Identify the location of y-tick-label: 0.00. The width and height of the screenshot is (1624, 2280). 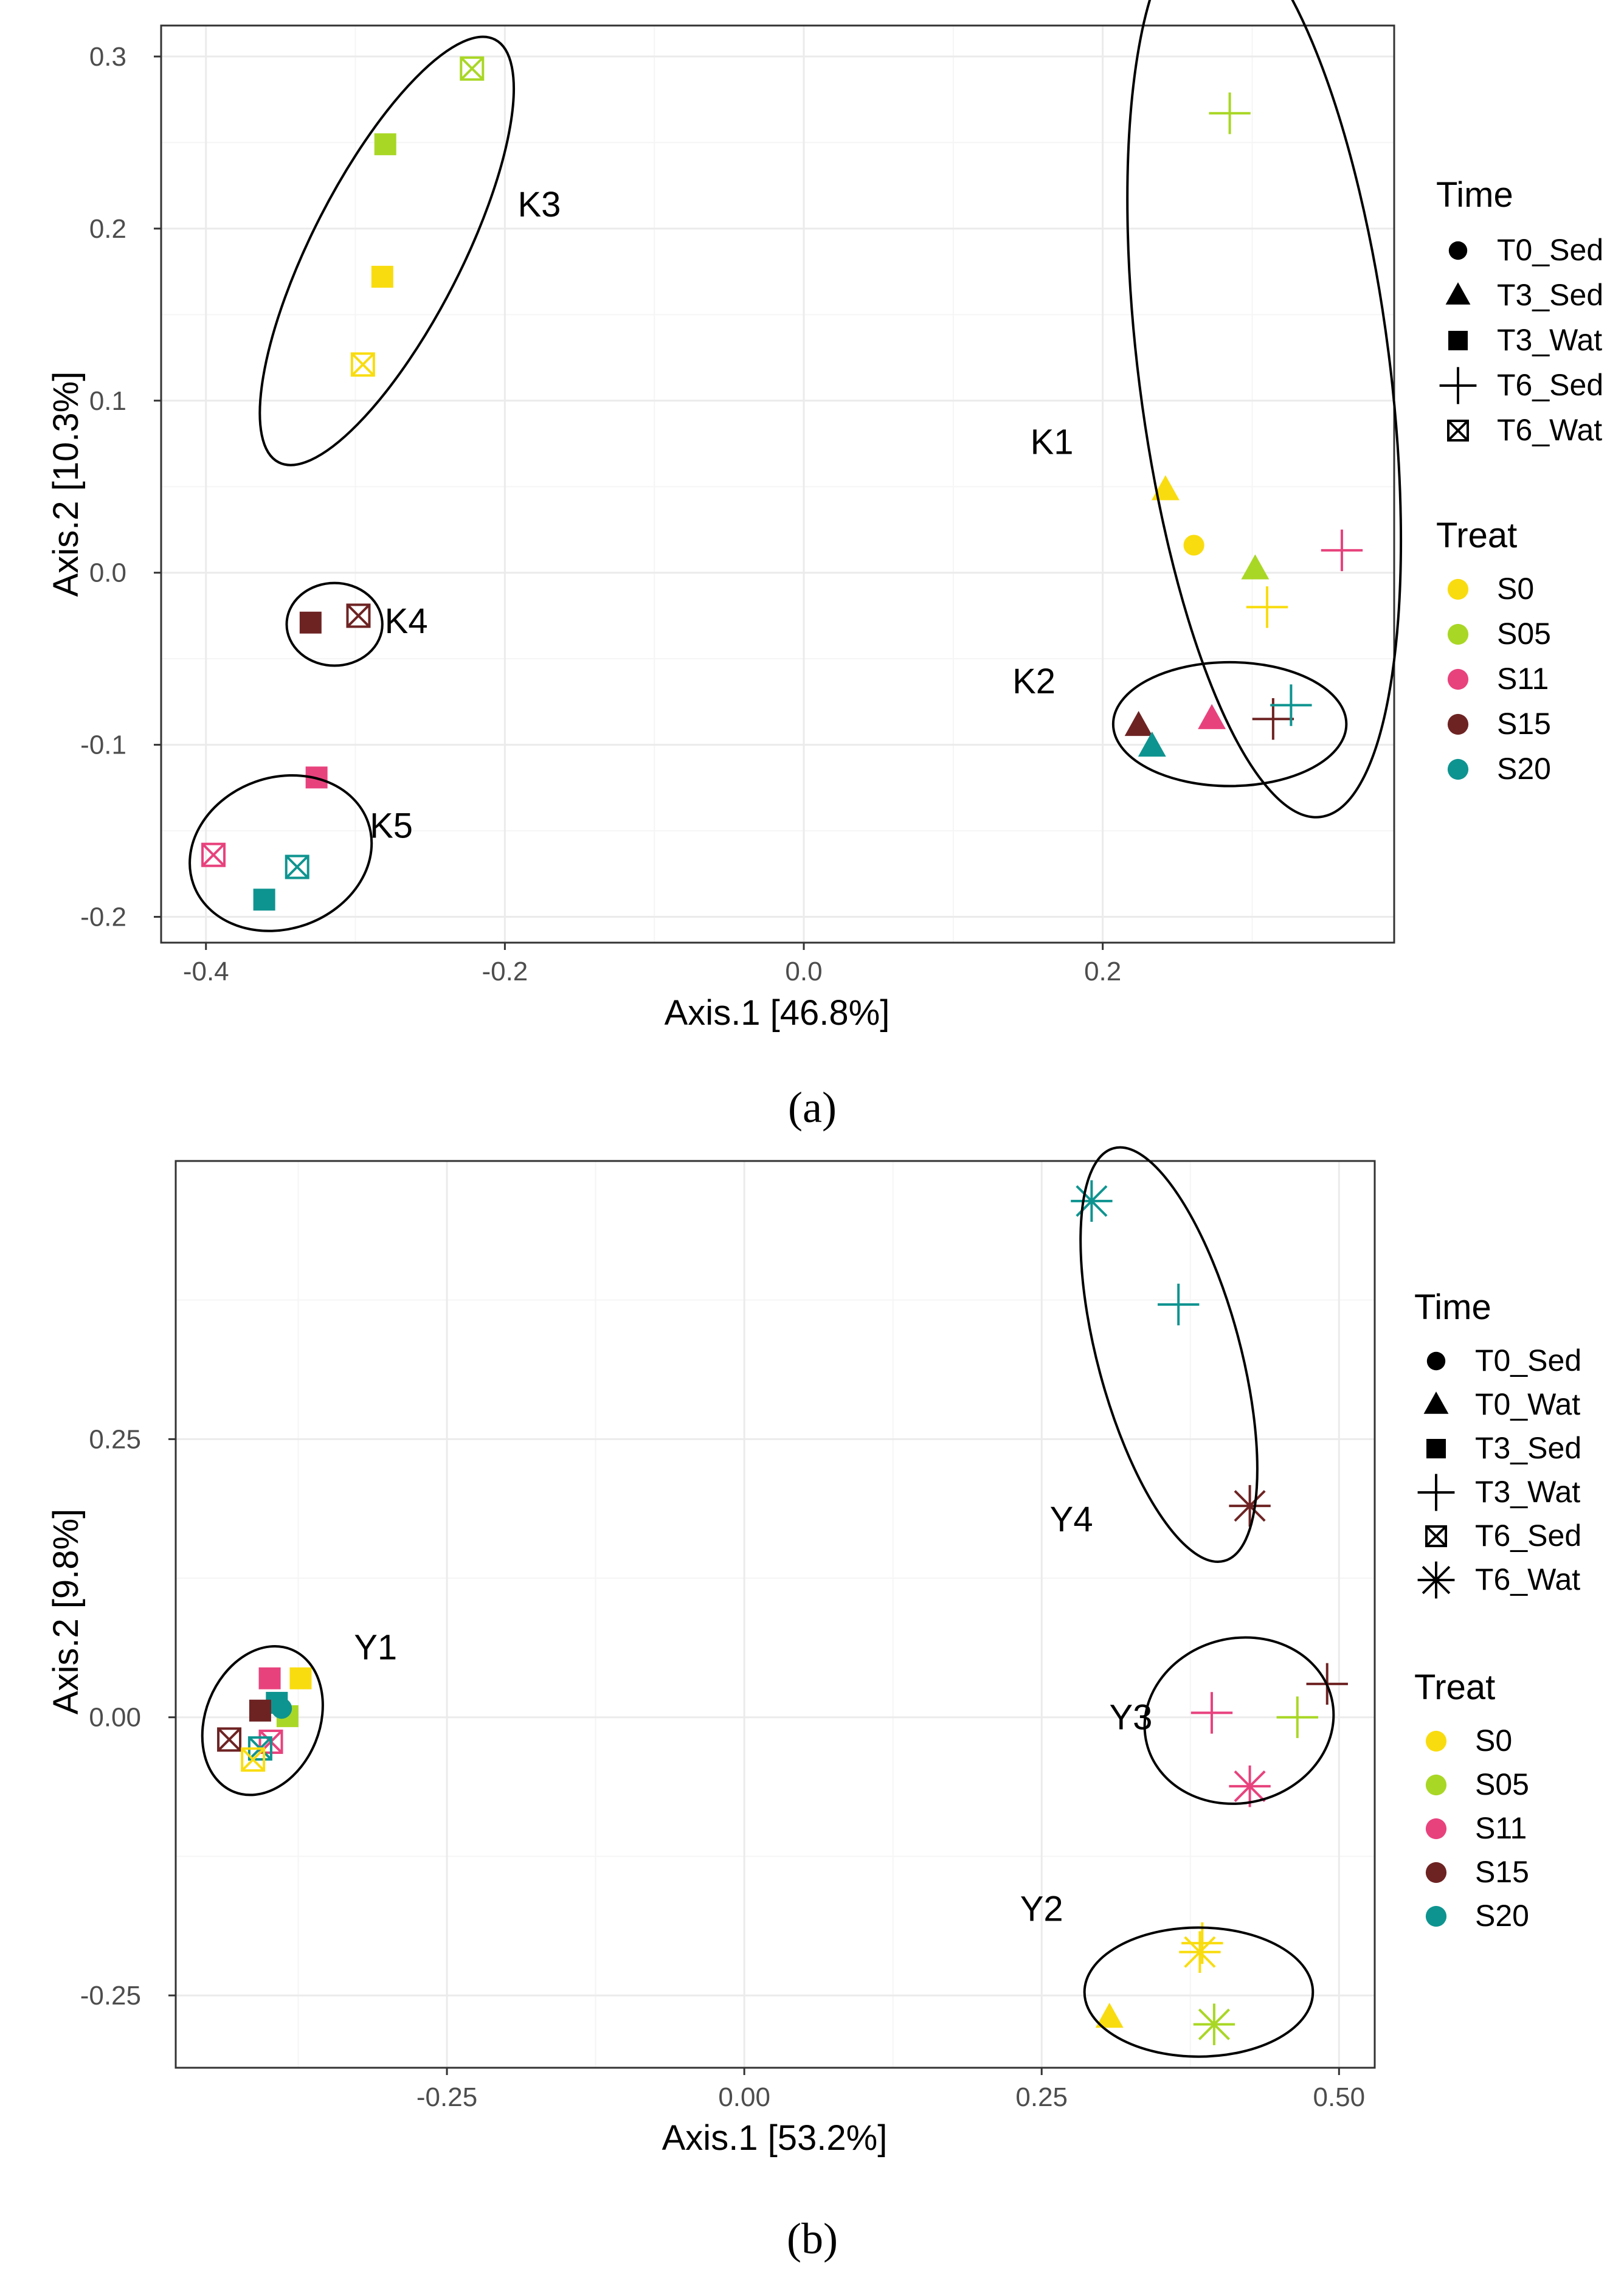
(115, 1718).